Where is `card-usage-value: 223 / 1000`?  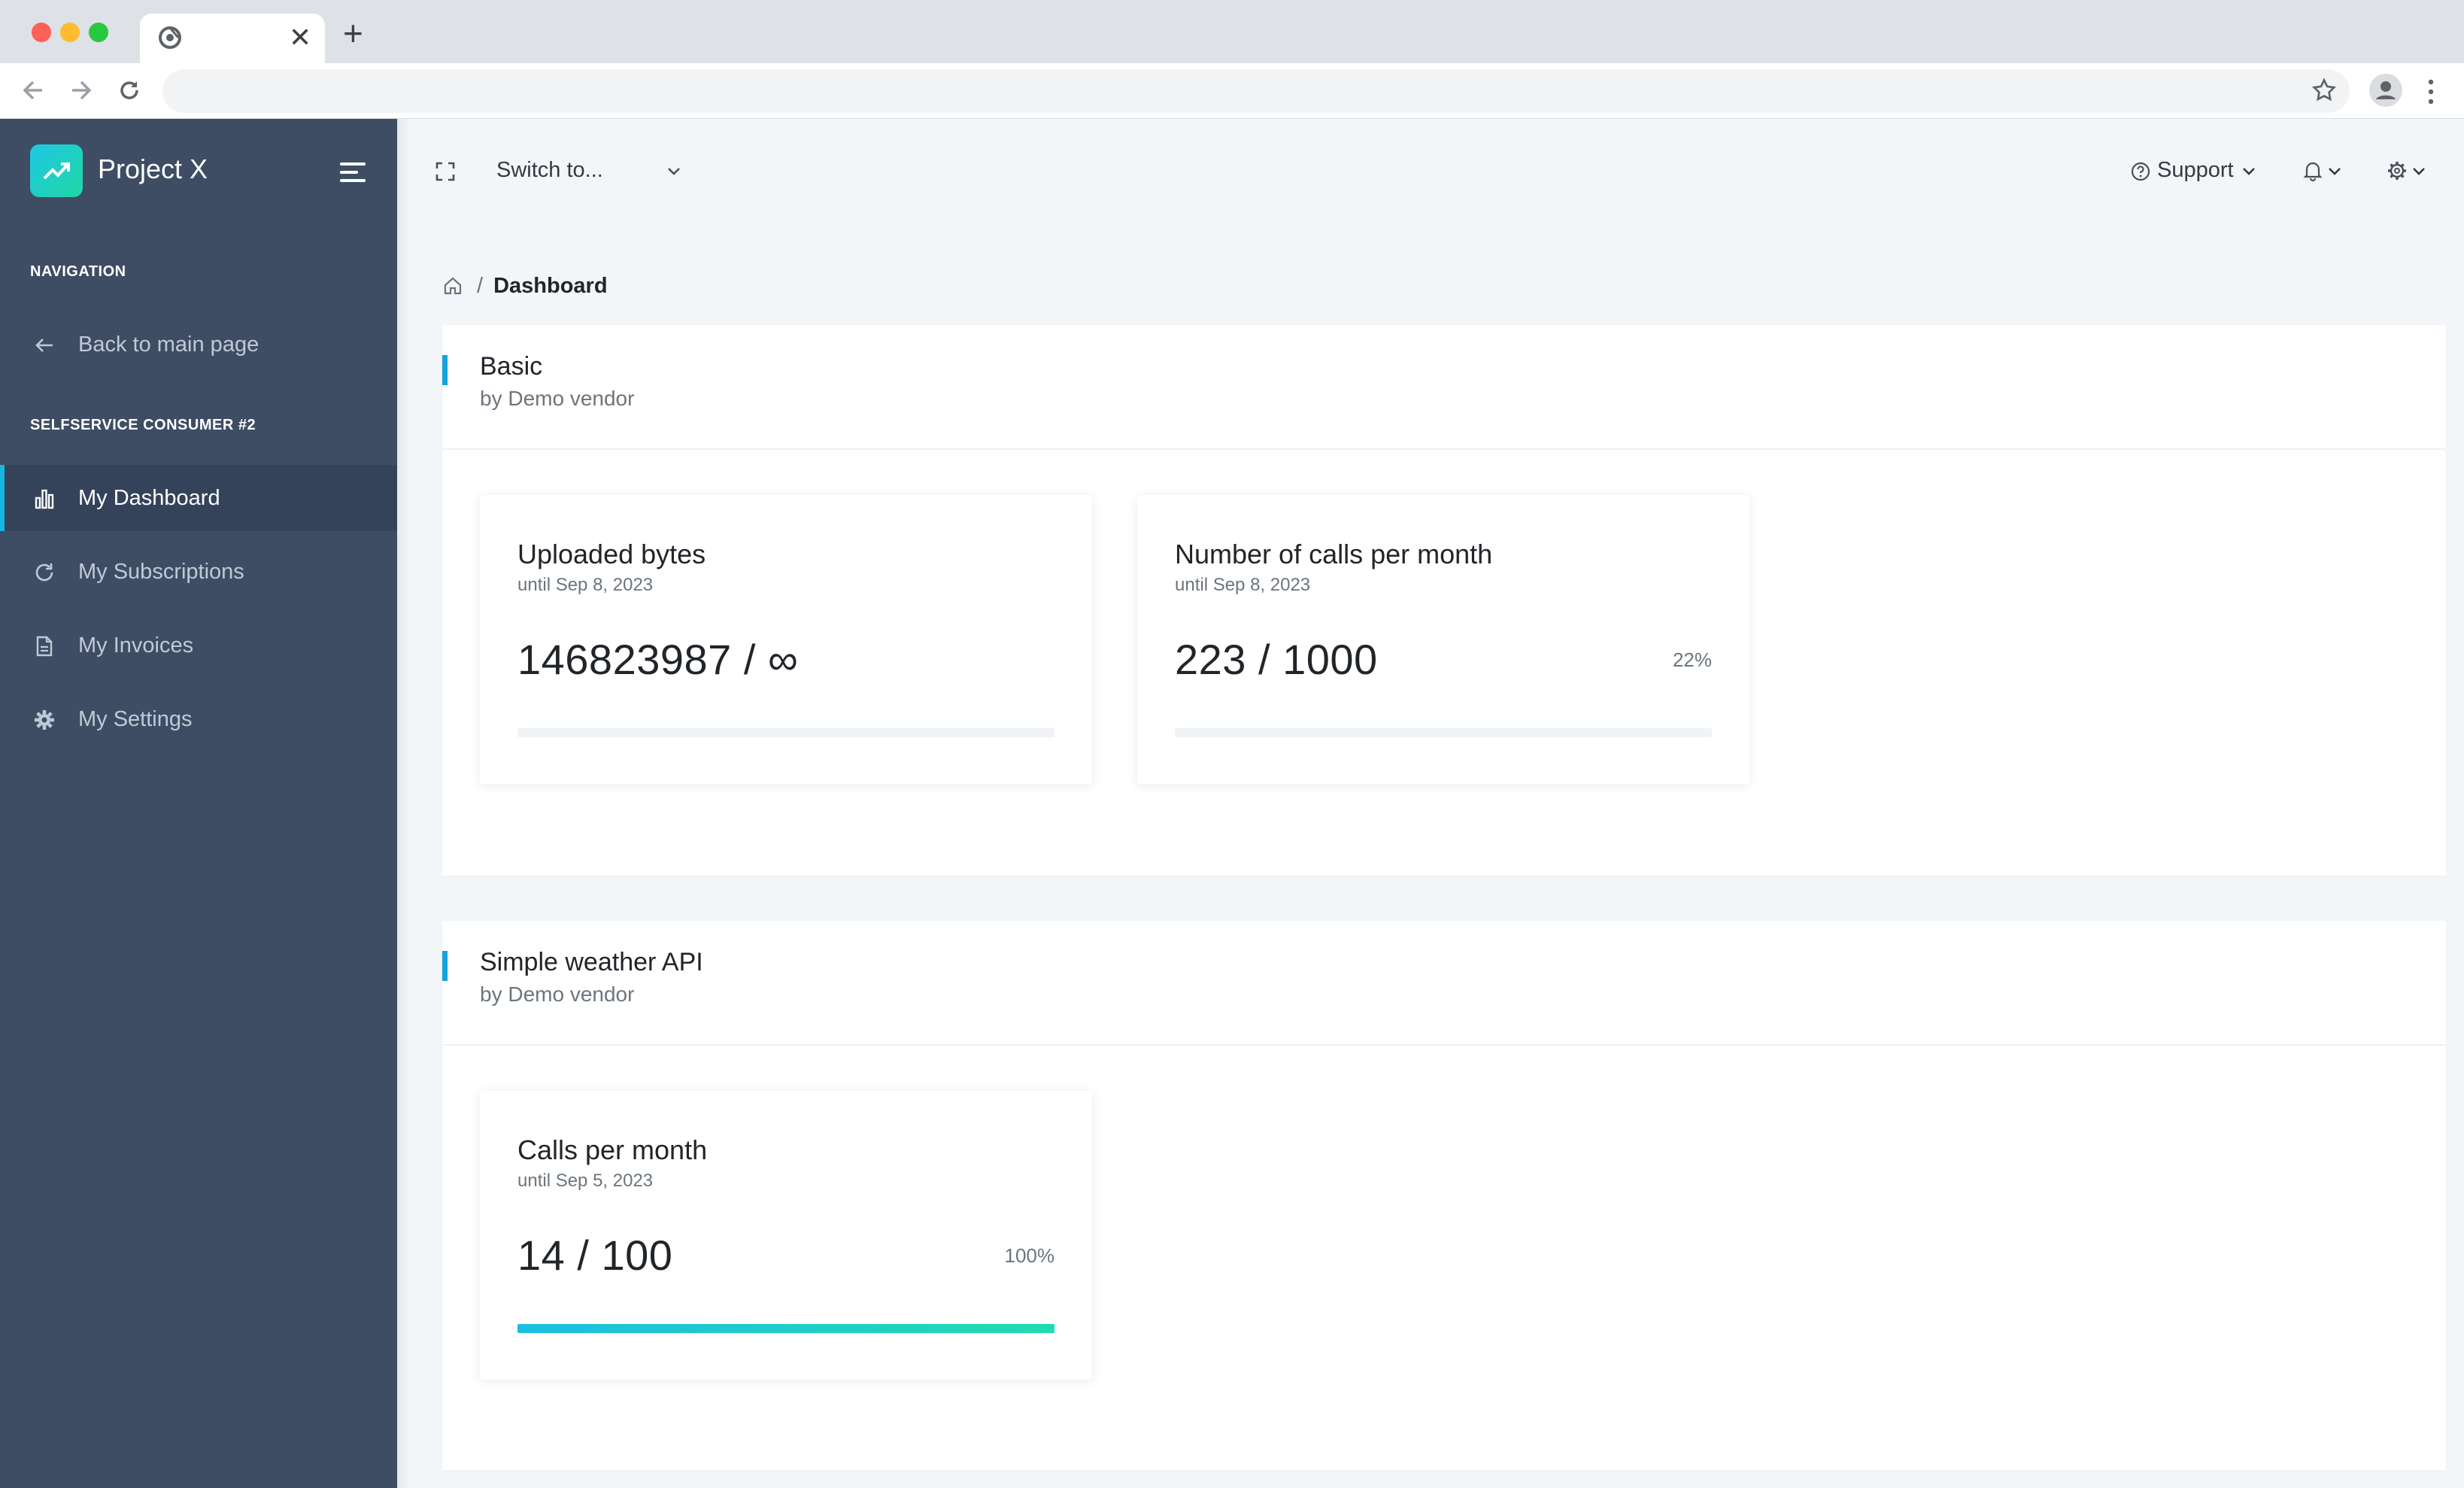
card-usage-value: 223 / 1000 is located at coordinates (1276, 659).